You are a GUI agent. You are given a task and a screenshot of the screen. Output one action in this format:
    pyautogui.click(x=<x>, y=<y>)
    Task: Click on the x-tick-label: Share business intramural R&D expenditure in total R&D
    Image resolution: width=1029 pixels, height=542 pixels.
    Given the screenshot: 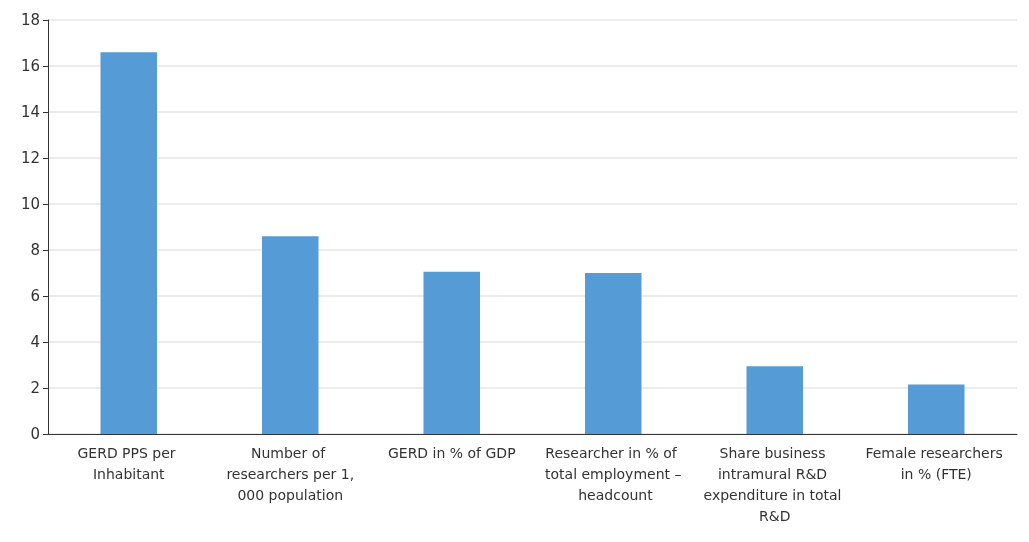 What is the action you would take?
    pyautogui.click(x=774, y=484)
    